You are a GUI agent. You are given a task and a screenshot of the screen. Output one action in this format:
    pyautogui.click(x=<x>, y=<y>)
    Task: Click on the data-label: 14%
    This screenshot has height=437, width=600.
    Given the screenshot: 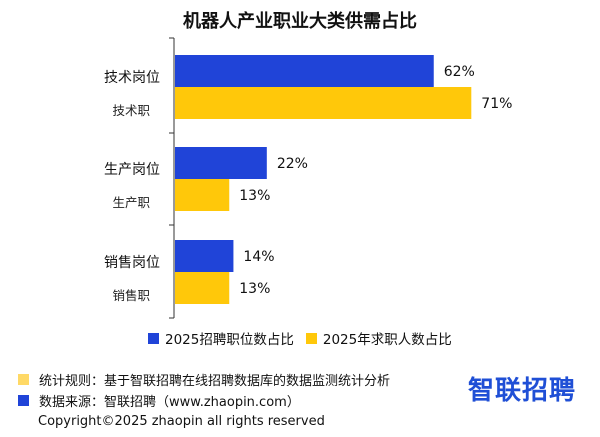 What is the action you would take?
    pyautogui.click(x=258, y=257)
    